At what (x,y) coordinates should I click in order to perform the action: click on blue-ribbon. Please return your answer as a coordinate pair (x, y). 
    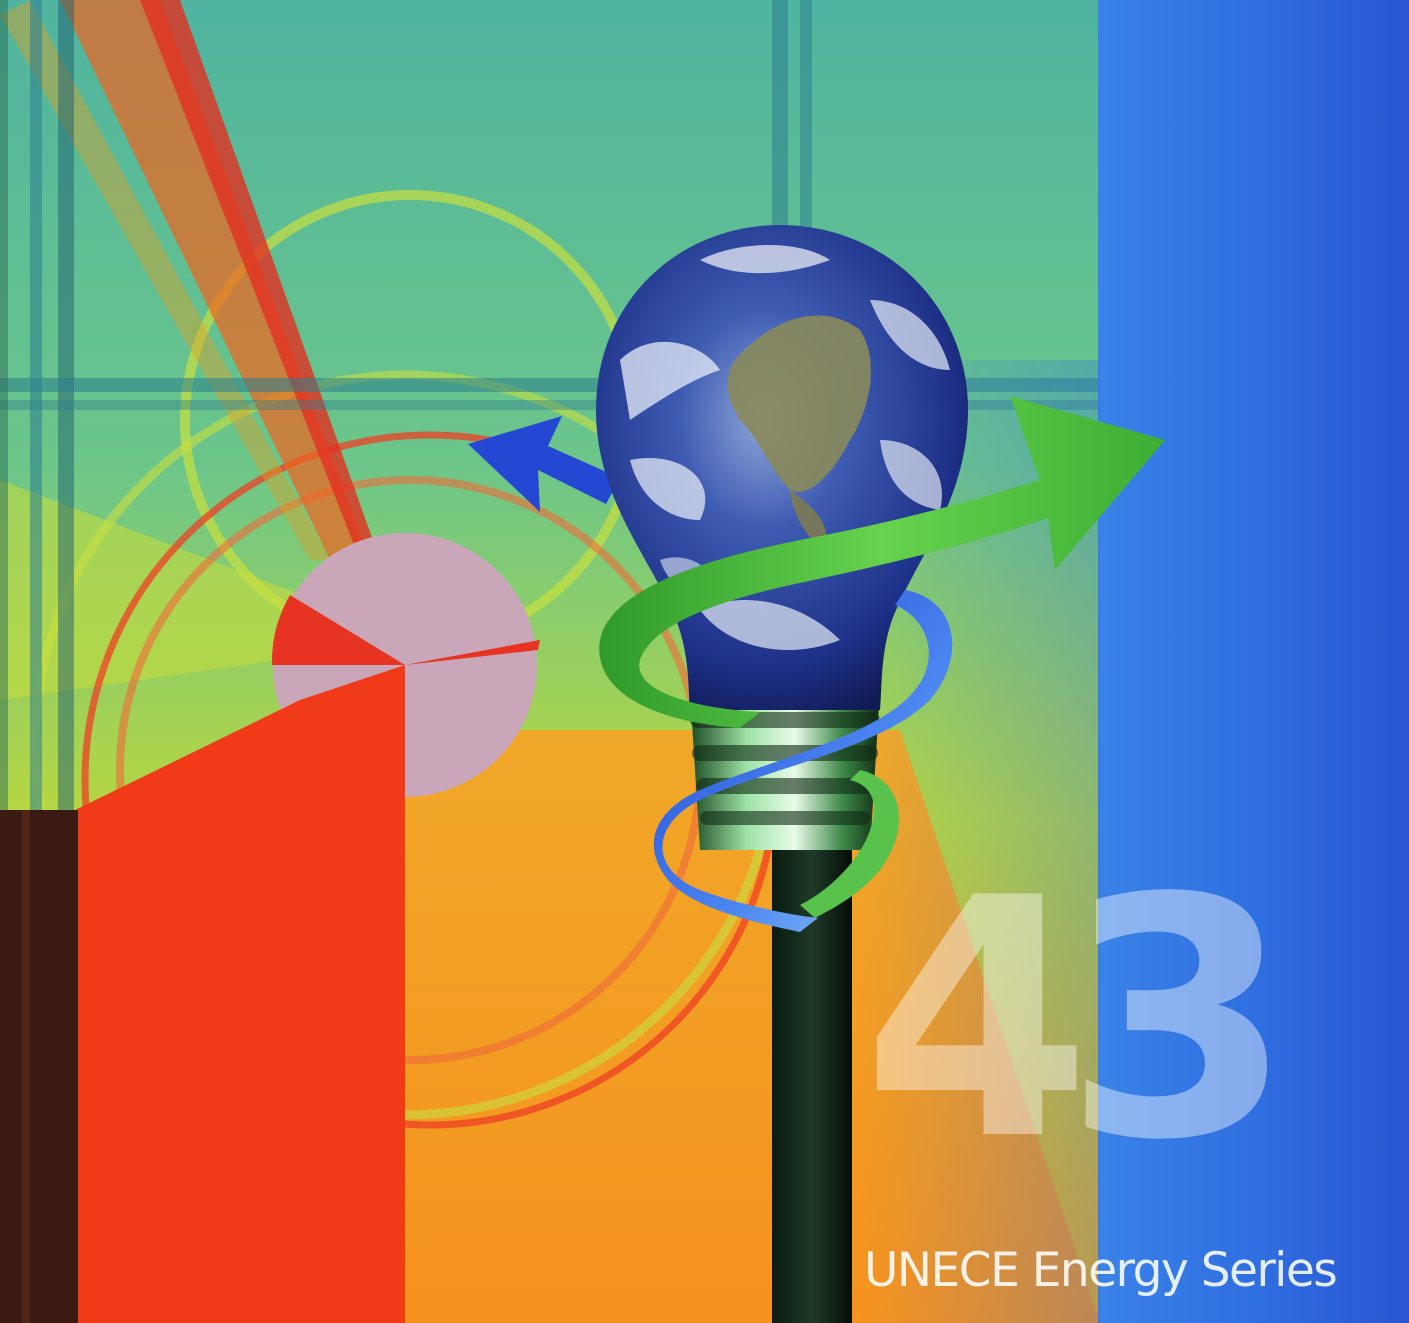
    Looking at the image, I should click on (803, 761).